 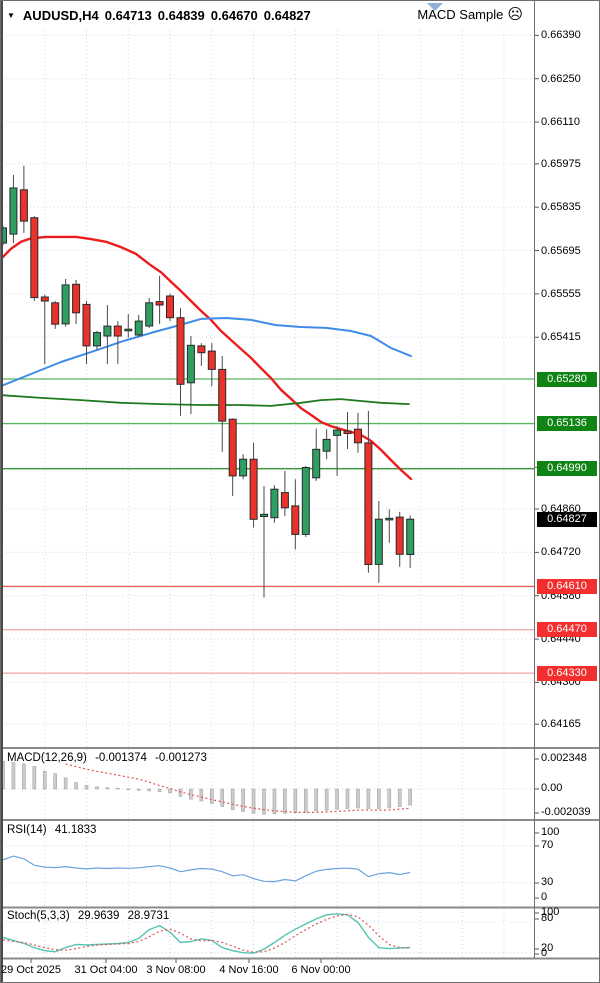 I want to click on stoch-axis-label: 80, so click(x=547, y=918).